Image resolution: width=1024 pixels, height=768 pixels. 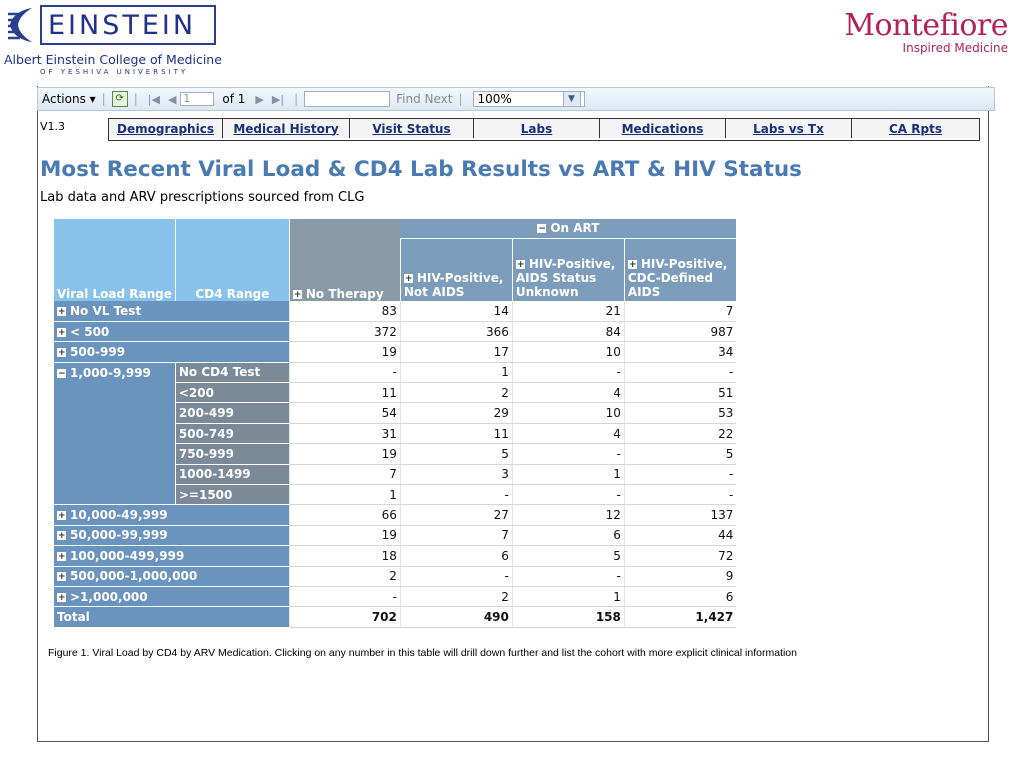 What do you see at coordinates (344, 617) in the screenshot?
I see `table-cell: 702` at bounding box center [344, 617].